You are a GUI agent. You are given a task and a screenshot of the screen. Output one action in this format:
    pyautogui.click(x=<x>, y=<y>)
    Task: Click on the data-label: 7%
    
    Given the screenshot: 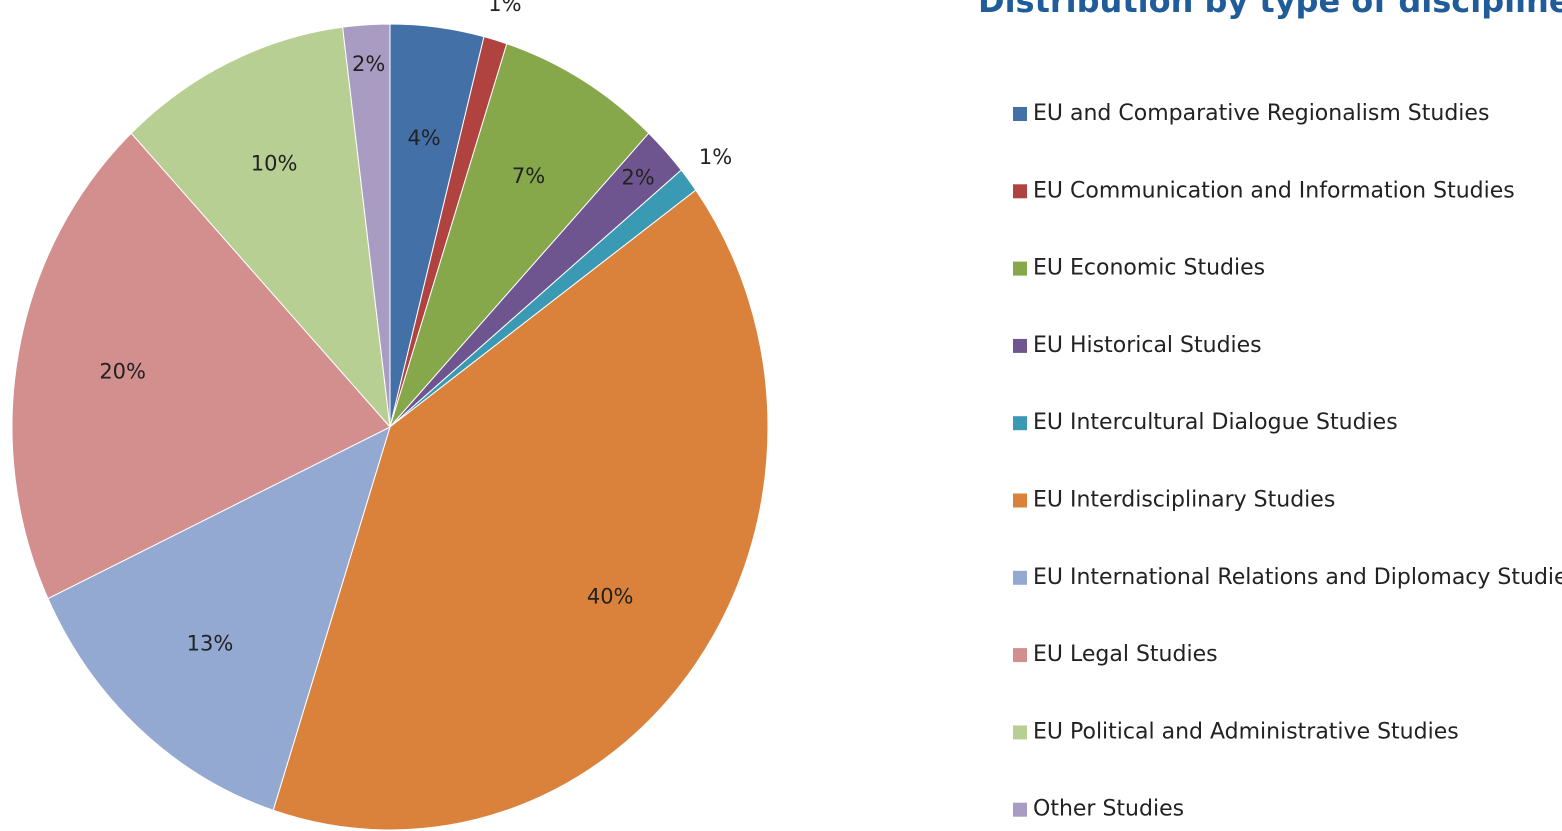 What is the action you would take?
    pyautogui.click(x=528, y=176)
    